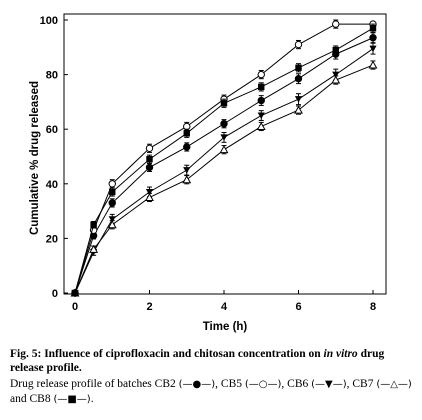 This screenshot has width=422, height=420. I want to click on figure-label: Fig. 5:, so click(26, 354).